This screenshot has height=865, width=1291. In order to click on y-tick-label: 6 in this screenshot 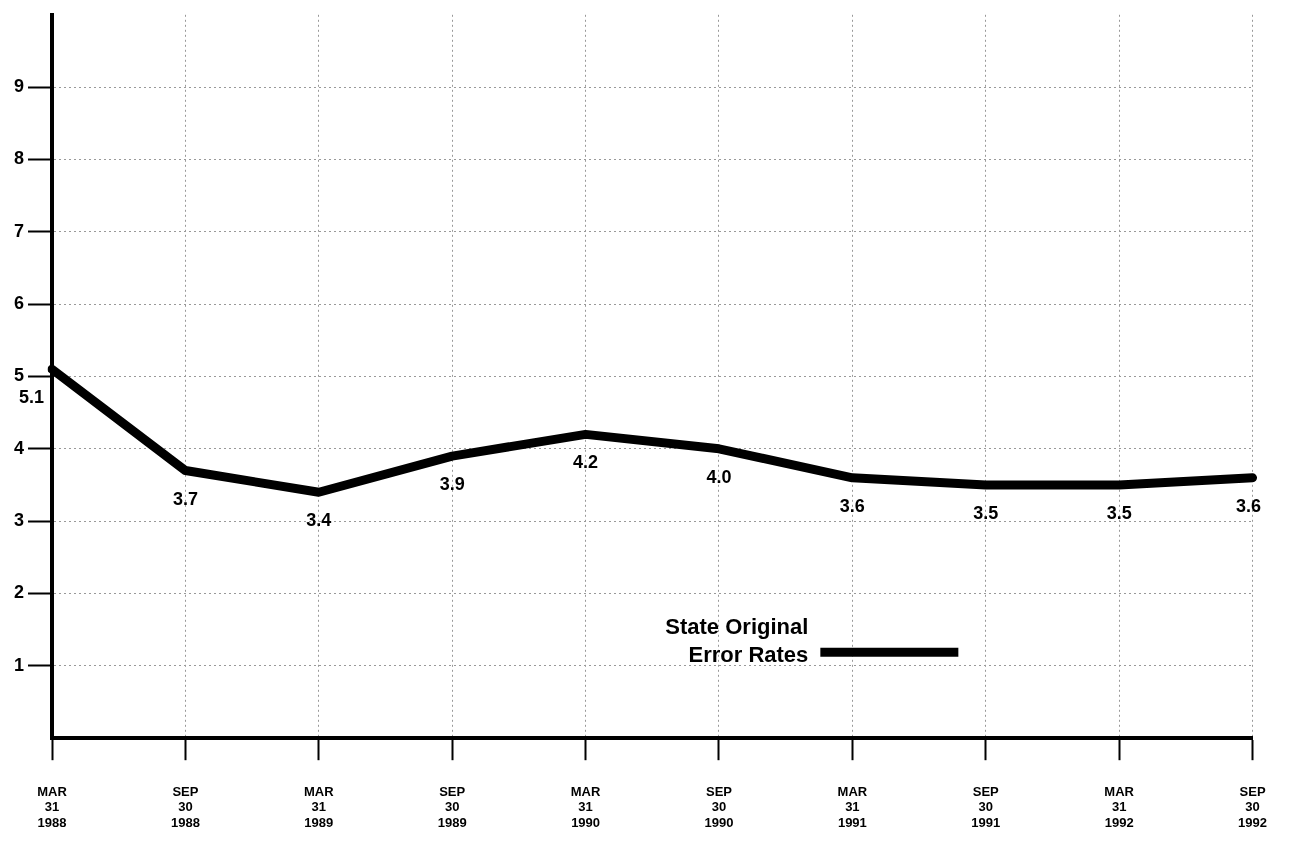, I will do `click(19, 303)`.